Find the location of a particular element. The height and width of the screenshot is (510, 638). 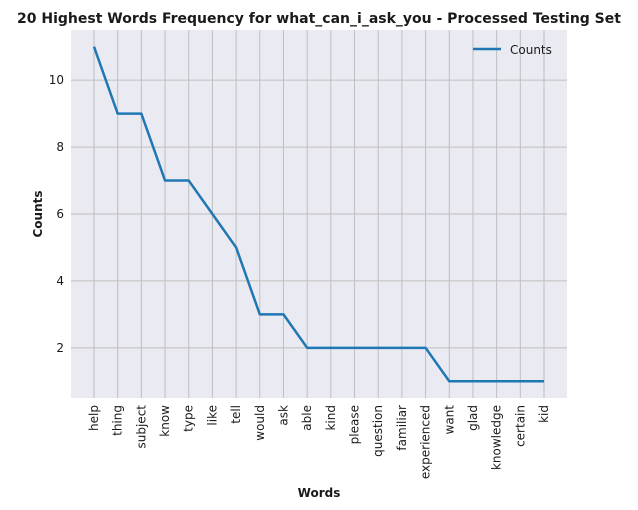

x-tick-label: knowledge is located at coordinates (497, 437).